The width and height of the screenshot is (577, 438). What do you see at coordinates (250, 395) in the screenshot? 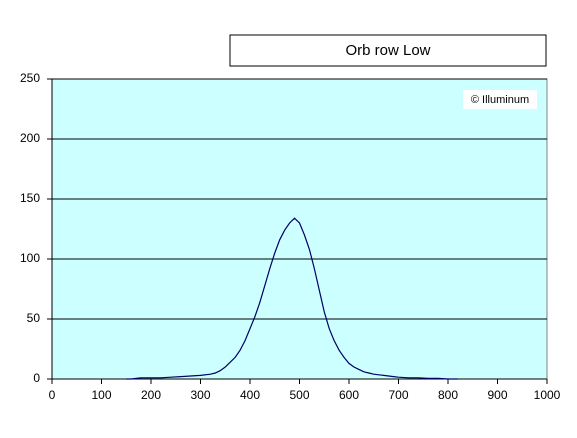
I see `x-tick-label: 400` at bounding box center [250, 395].